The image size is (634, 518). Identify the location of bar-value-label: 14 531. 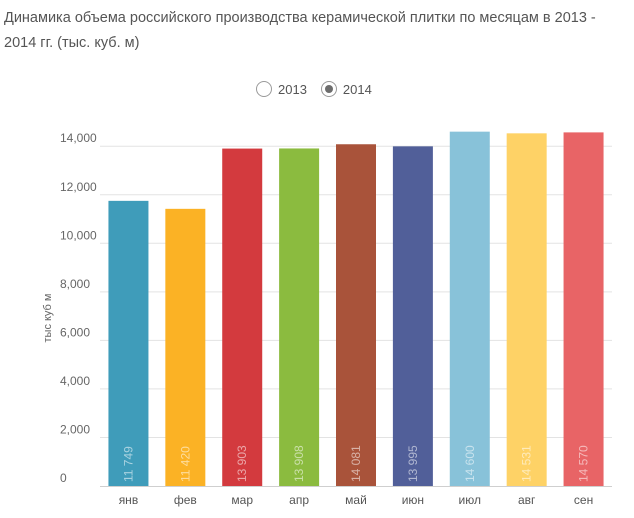
(527, 463).